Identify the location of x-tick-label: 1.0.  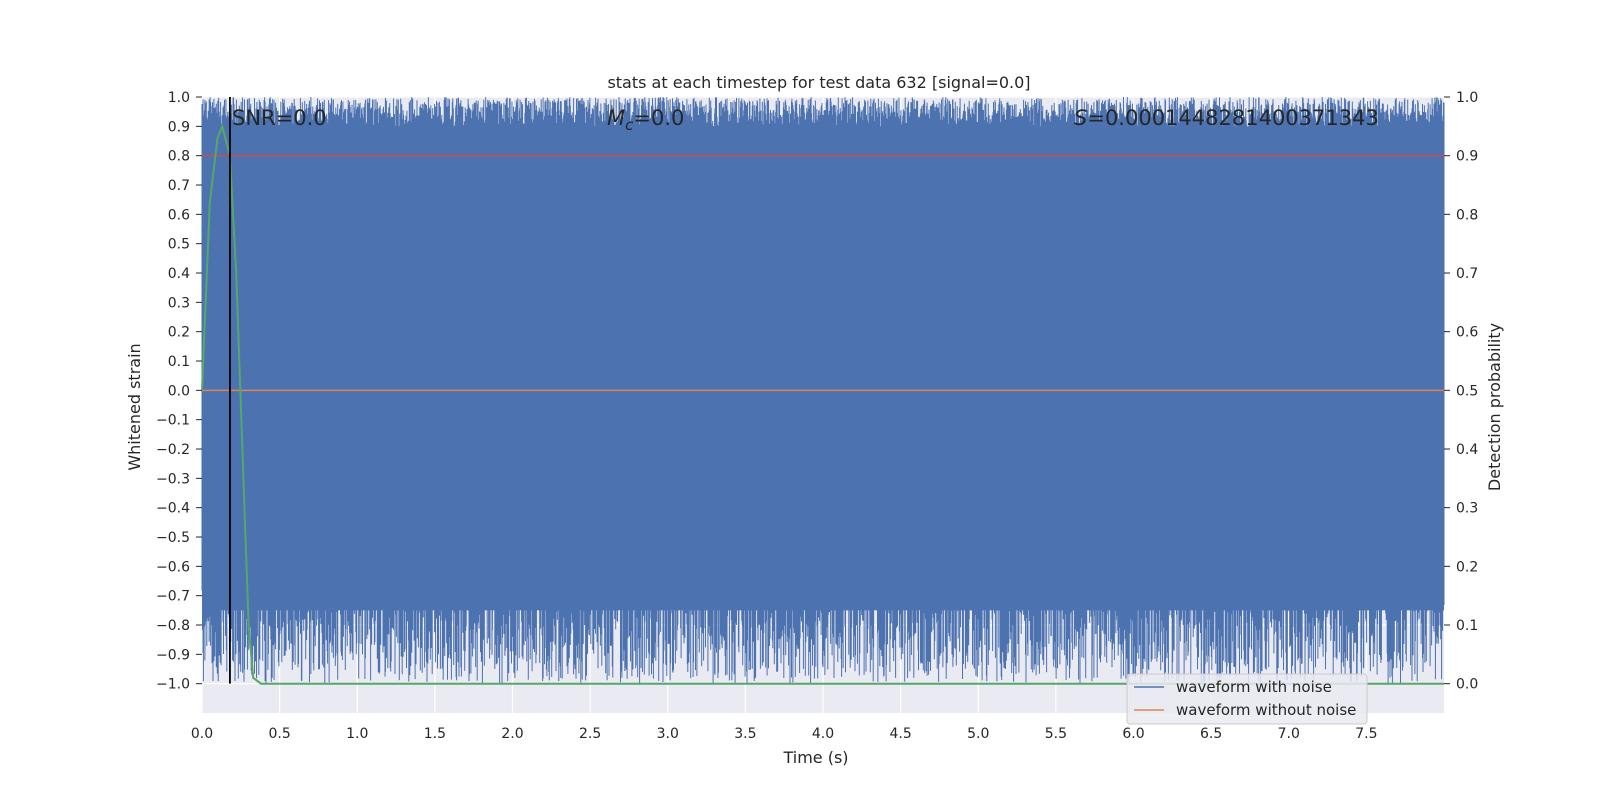
(357, 734).